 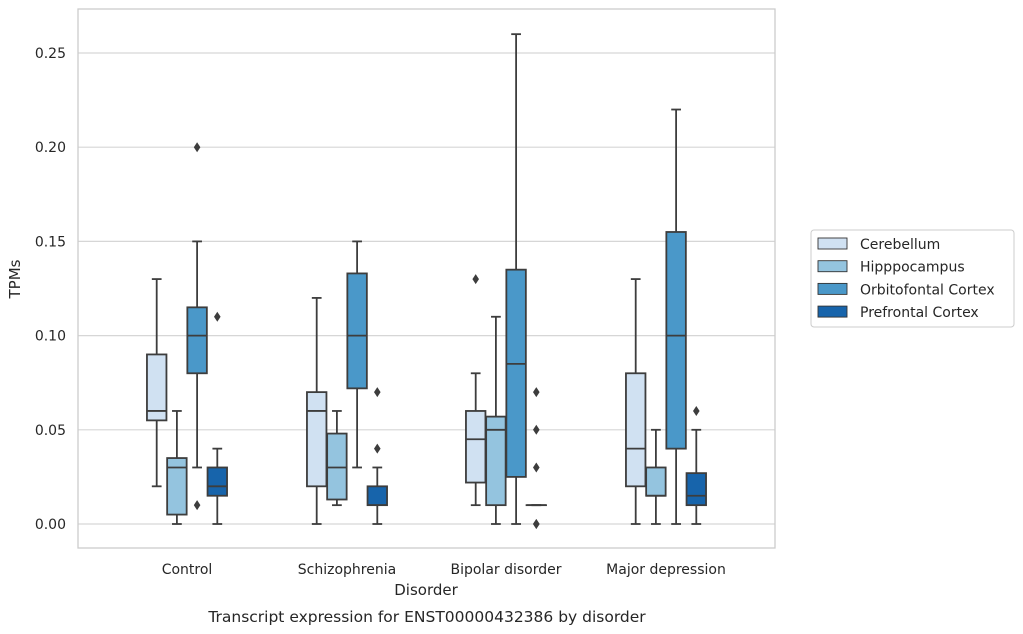 What do you see at coordinates (15, 279) in the screenshot?
I see `y-axis-title: TPMs` at bounding box center [15, 279].